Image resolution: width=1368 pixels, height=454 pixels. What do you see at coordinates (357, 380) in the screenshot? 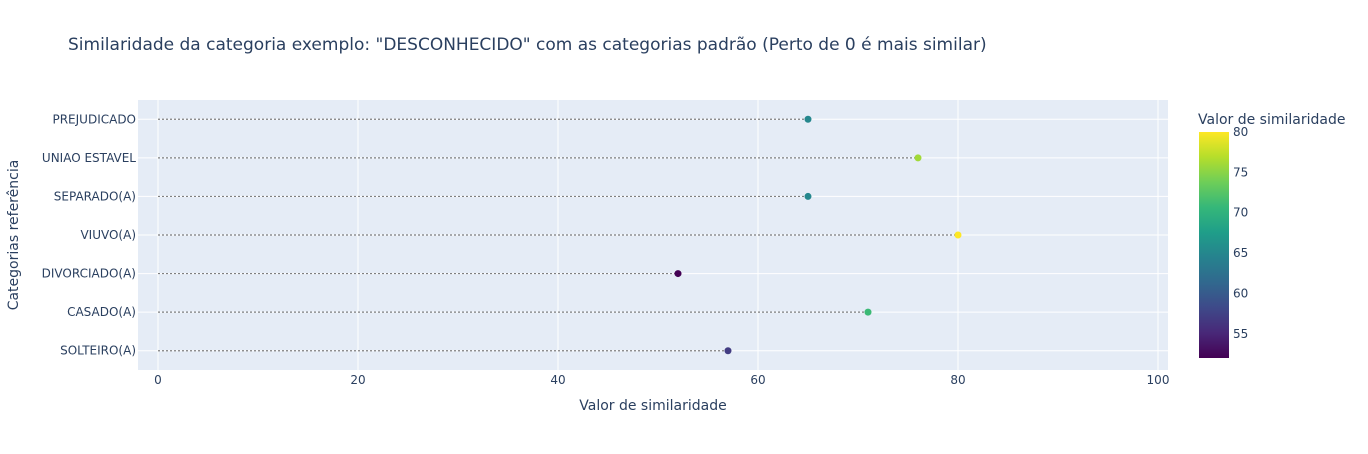
I see `x-tick-label: 20` at bounding box center [357, 380].